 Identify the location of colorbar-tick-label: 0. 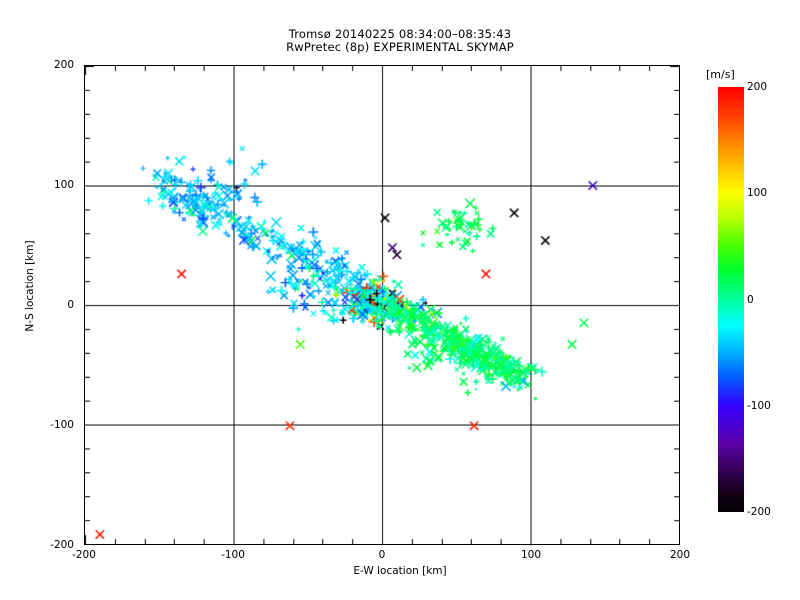
(750, 299).